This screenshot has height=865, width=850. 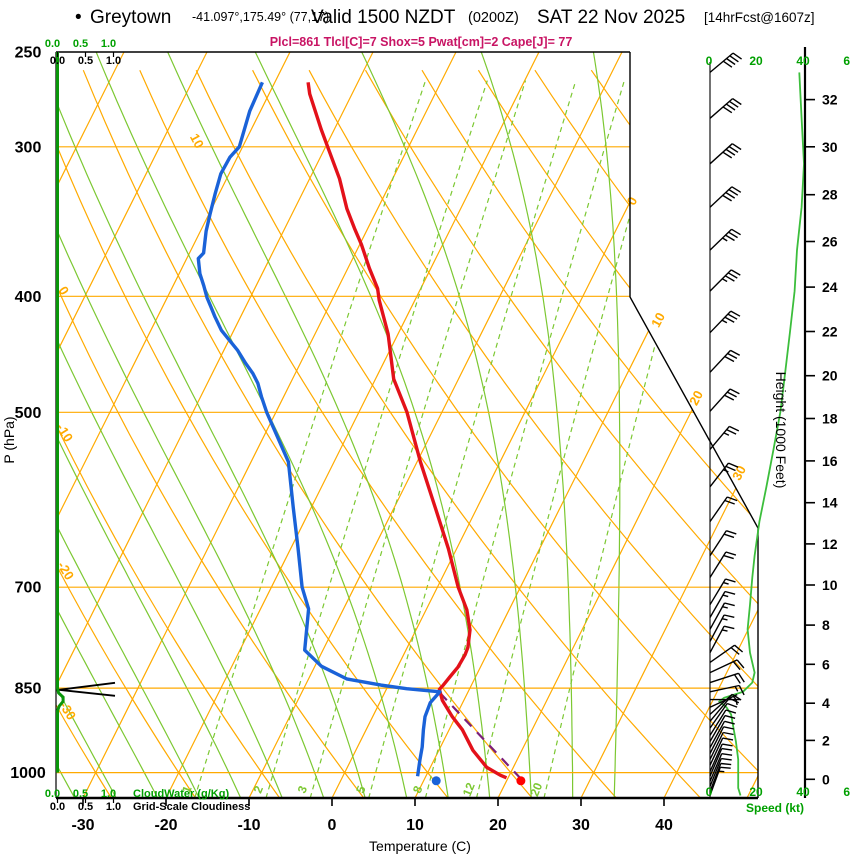 What do you see at coordinates (28, 689) in the screenshot?
I see `pressure-tick-label: 850` at bounding box center [28, 689].